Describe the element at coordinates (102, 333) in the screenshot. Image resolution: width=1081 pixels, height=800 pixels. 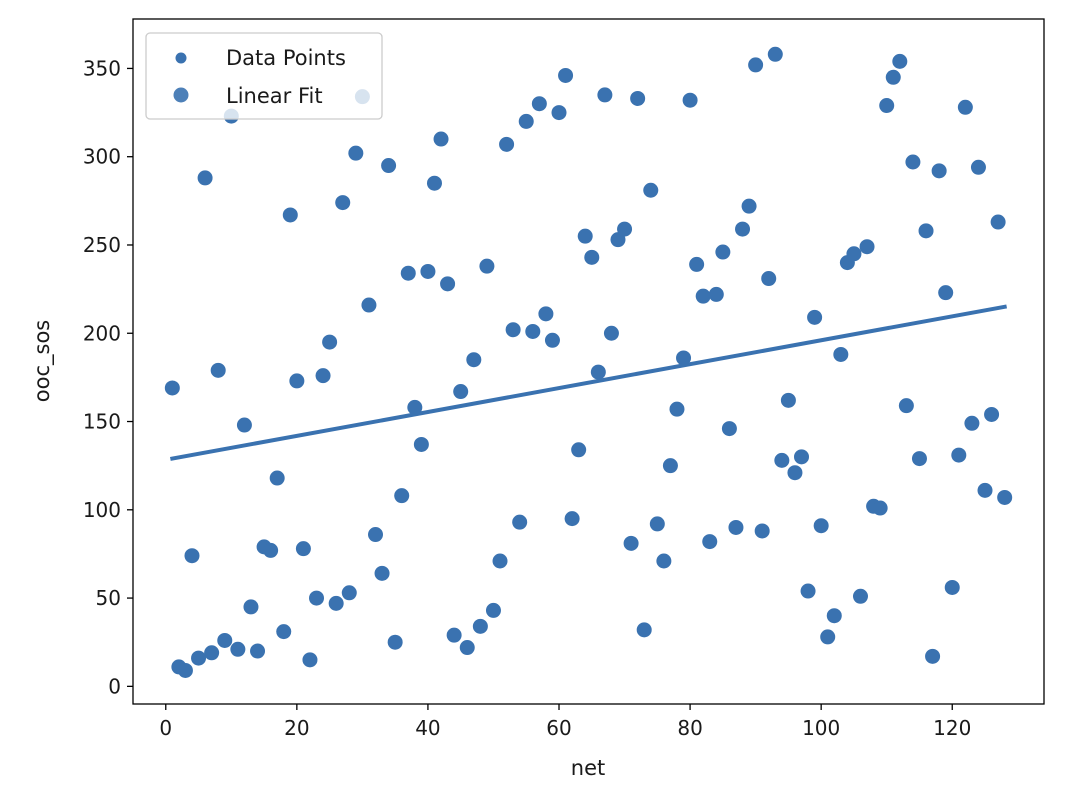
I see `y-tick-label-200: 200` at that location.